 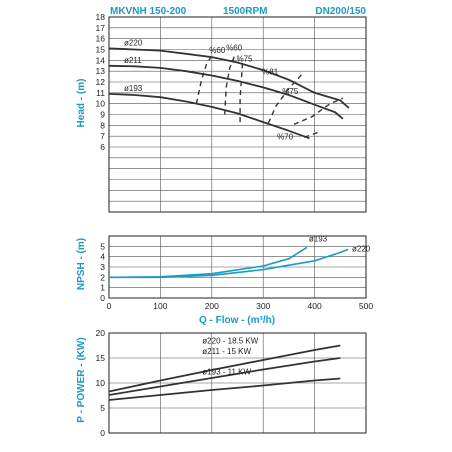 I want to click on power-curve-label: ø211 - 15 KW, so click(x=226, y=351).